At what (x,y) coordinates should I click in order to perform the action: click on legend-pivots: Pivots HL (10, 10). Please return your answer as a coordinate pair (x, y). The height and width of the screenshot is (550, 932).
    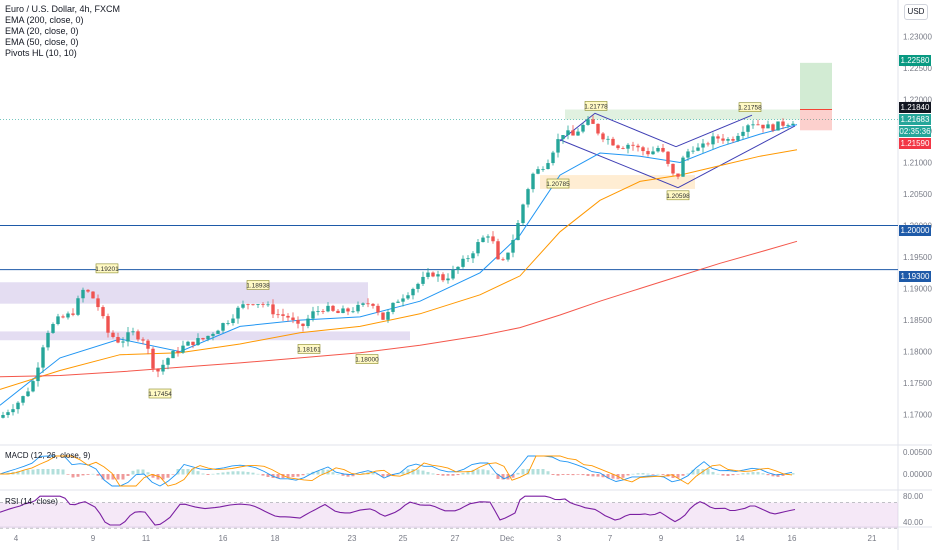
    Looking at the image, I should click on (41, 53).